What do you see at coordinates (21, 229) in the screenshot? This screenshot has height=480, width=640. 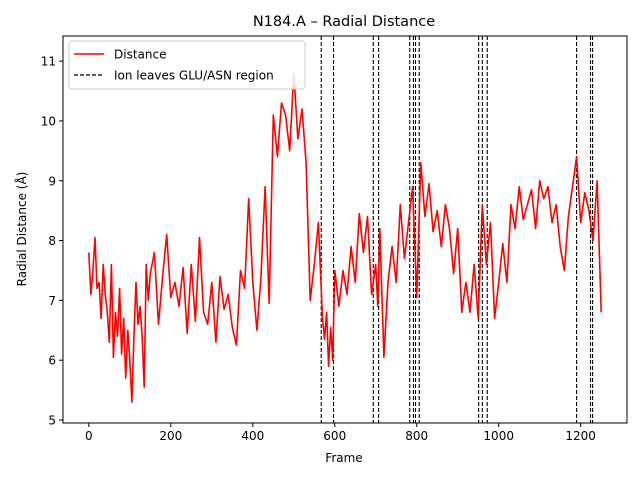 I see `y-axis-label: Radial Distance (Å)` at bounding box center [21, 229].